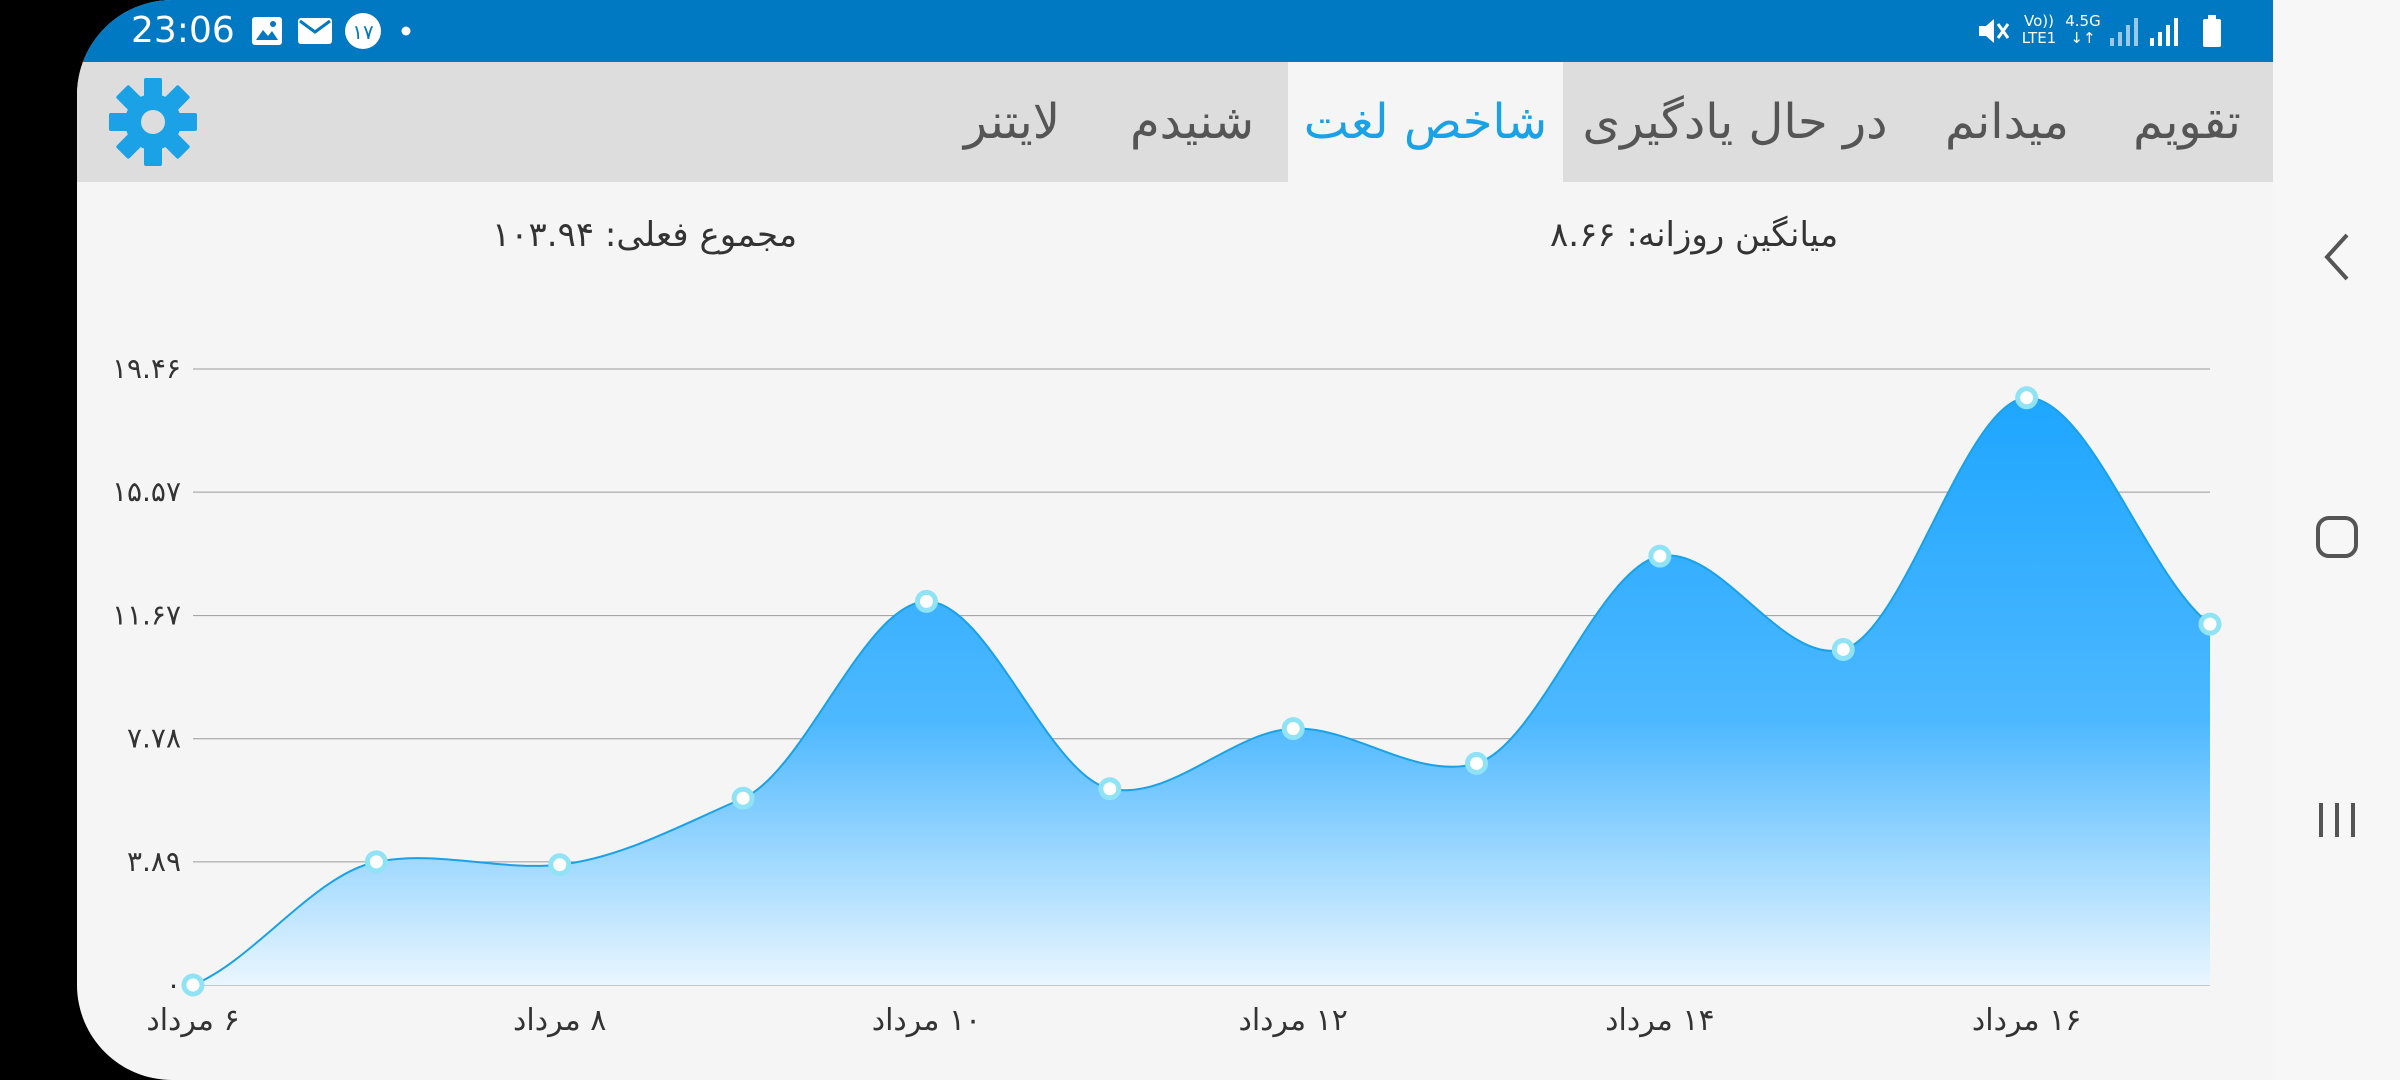 The image size is (2400, 1080). I want to click on network-label: Vo)) LTE1, so click(2039, 30).